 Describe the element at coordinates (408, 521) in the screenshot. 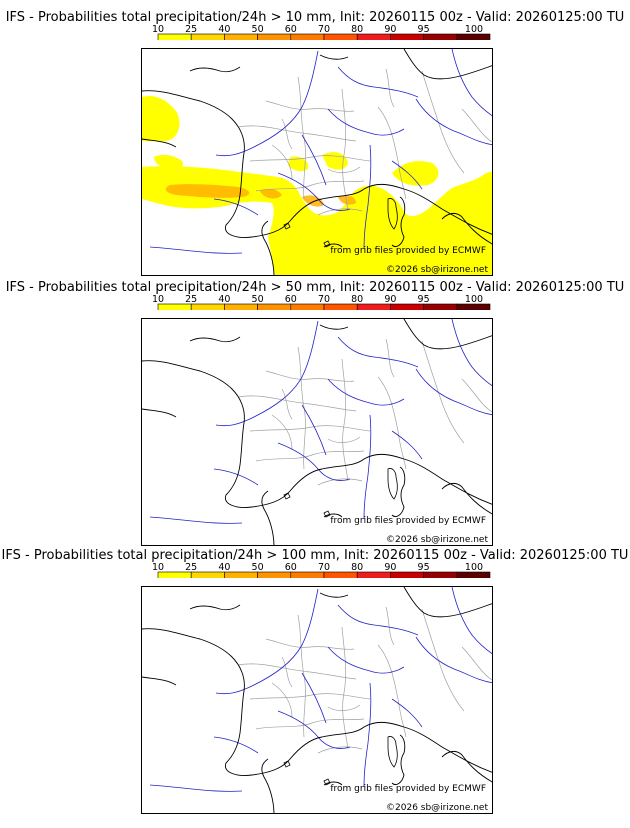

I see `source-credit: from grib files provided by ECMWF` at that location.